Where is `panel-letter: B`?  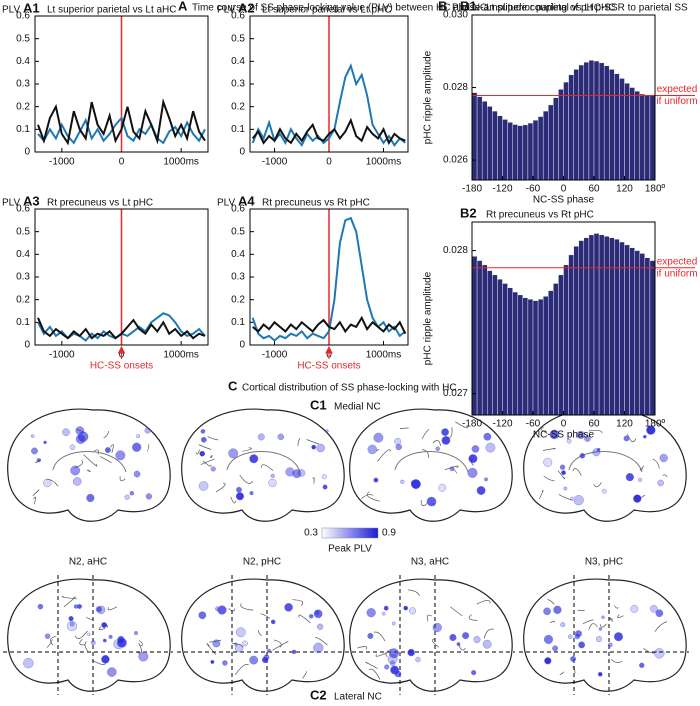 panel-letter: B is located at coordinates (442, 6).